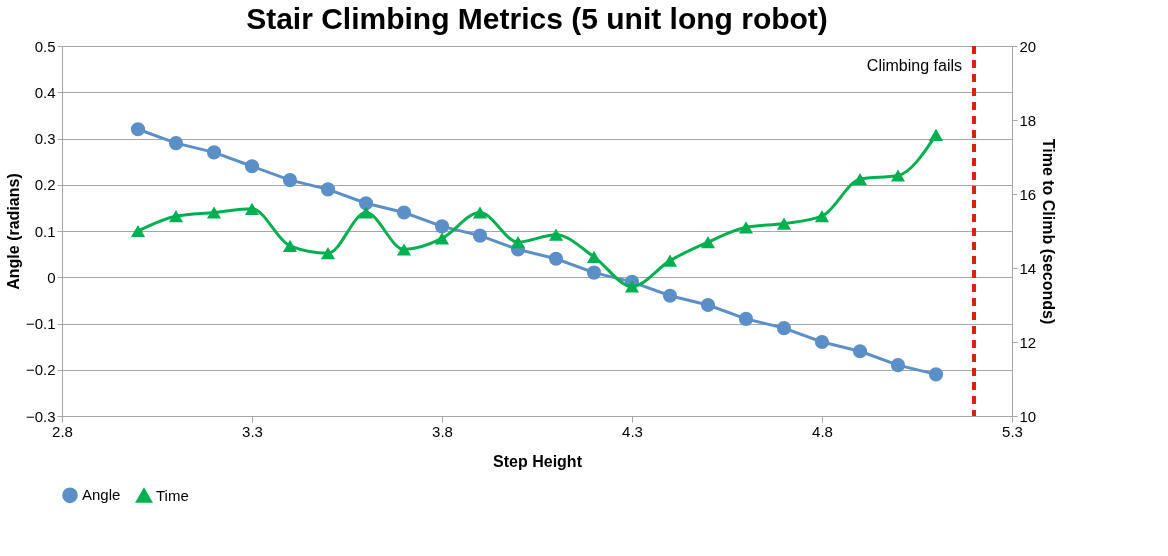 This screenshot has height=556, width=1168. What do you see at coordinates (1028, 120) in the screenshot?
I see `y2-tick-label: 18` at bounding box center [1028, 120].